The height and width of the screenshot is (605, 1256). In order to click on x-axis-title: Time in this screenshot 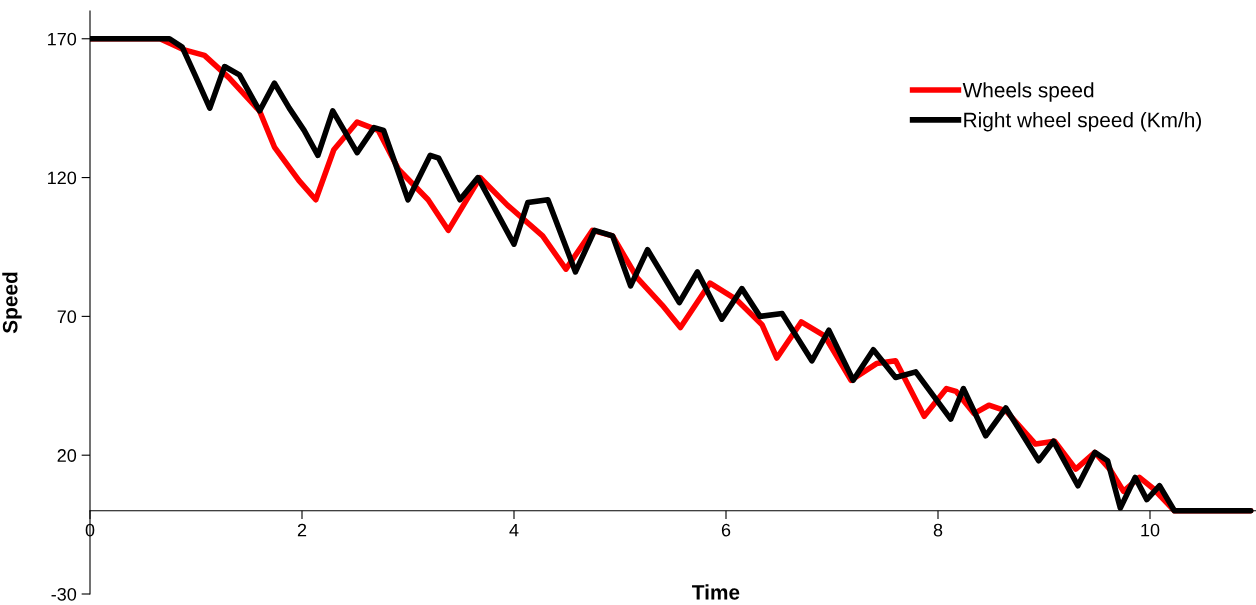, I will do `click(716, 592)`.